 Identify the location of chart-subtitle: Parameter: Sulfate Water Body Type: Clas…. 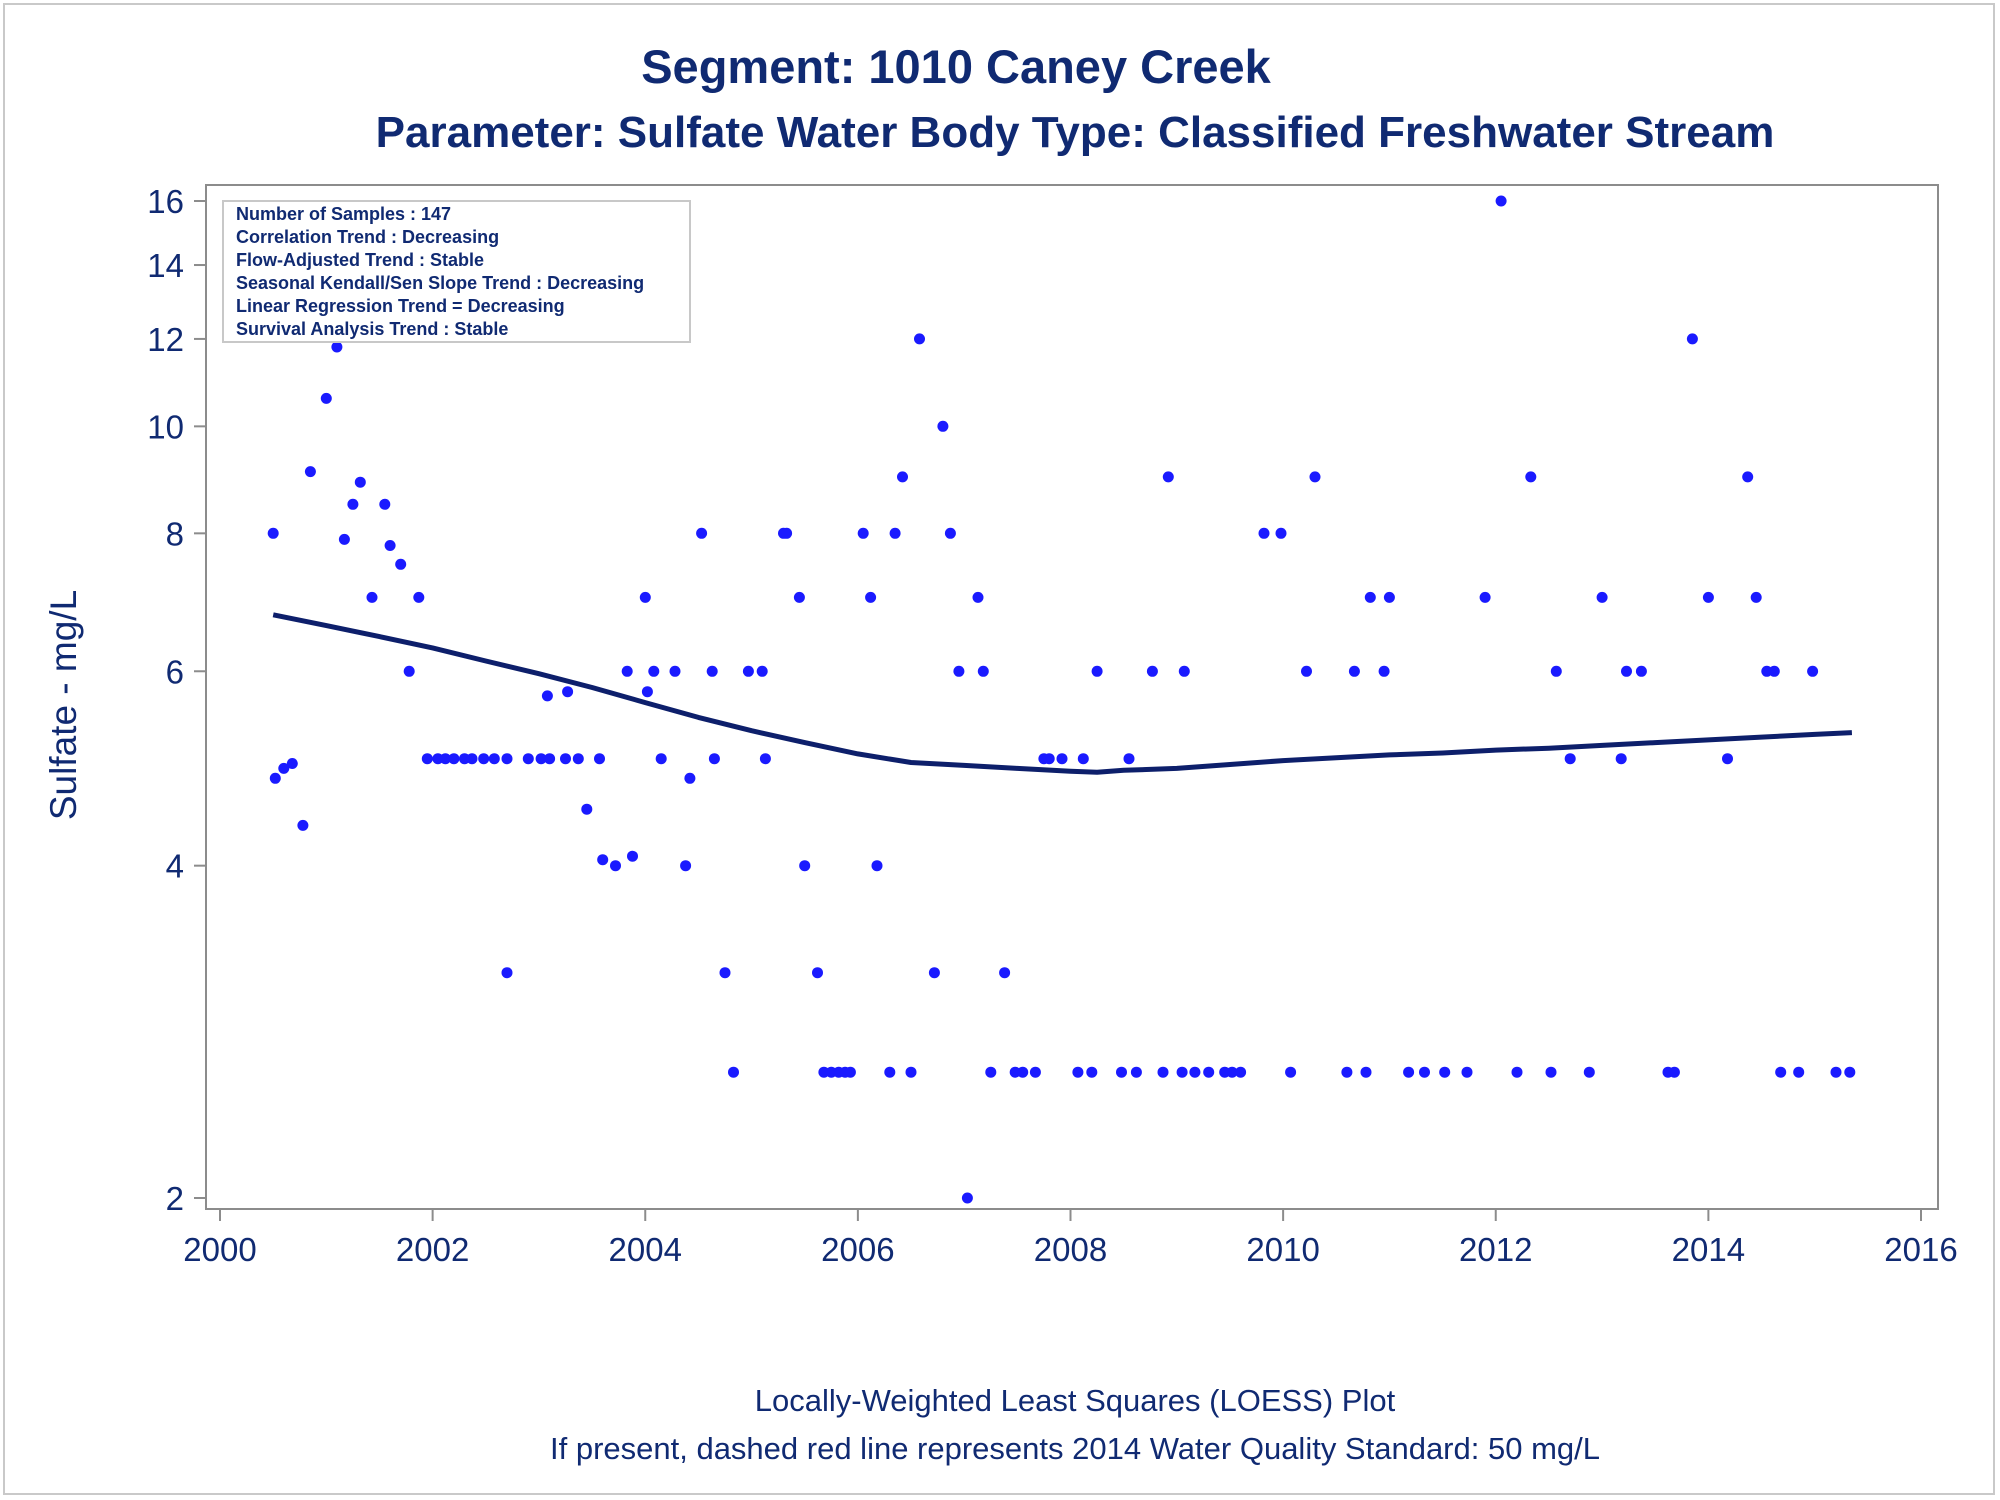
(1075, 132).